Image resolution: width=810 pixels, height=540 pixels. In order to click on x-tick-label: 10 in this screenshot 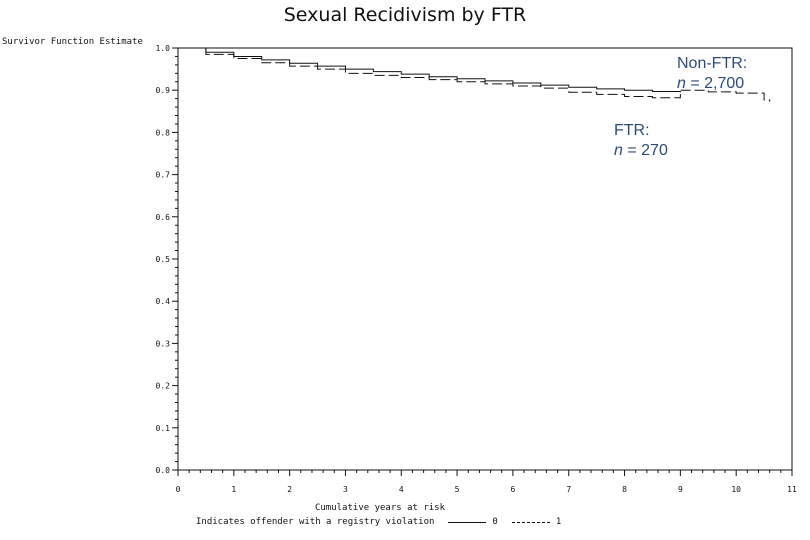, I will do `click(736, 489)`.